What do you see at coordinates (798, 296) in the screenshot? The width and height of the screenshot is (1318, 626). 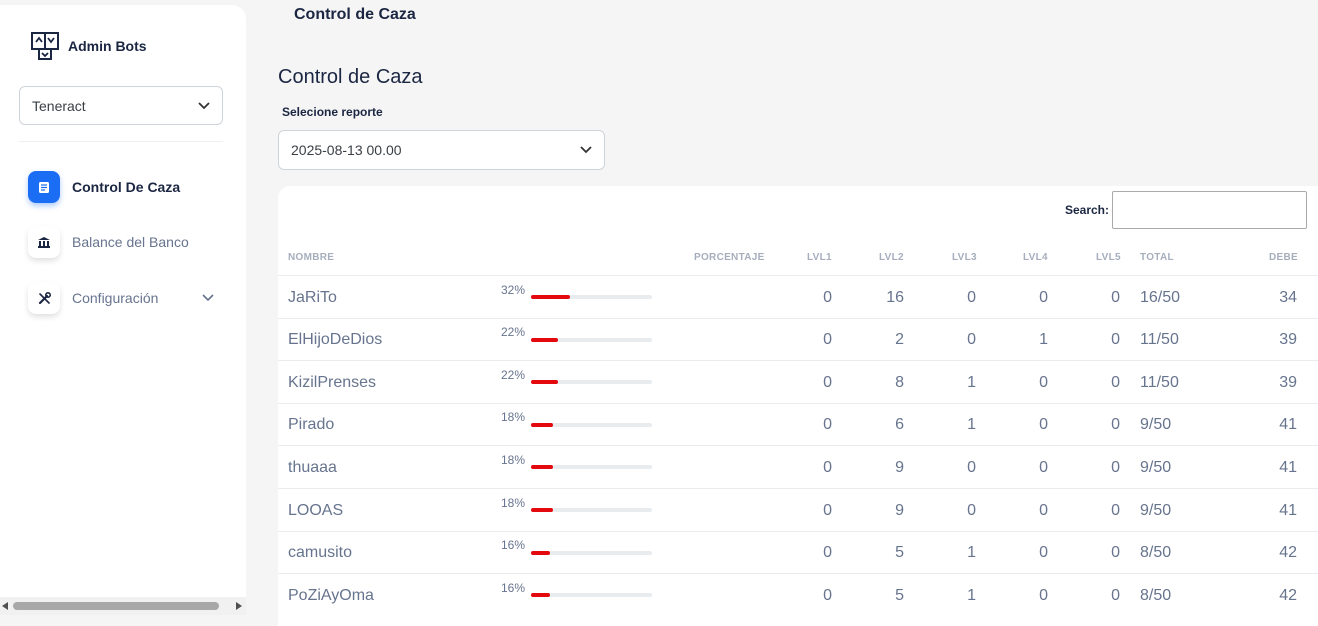 I see `table-row: JaRiTo 32% 0 16 0 0 0 16/50 34` at bounding box center [798, 296].